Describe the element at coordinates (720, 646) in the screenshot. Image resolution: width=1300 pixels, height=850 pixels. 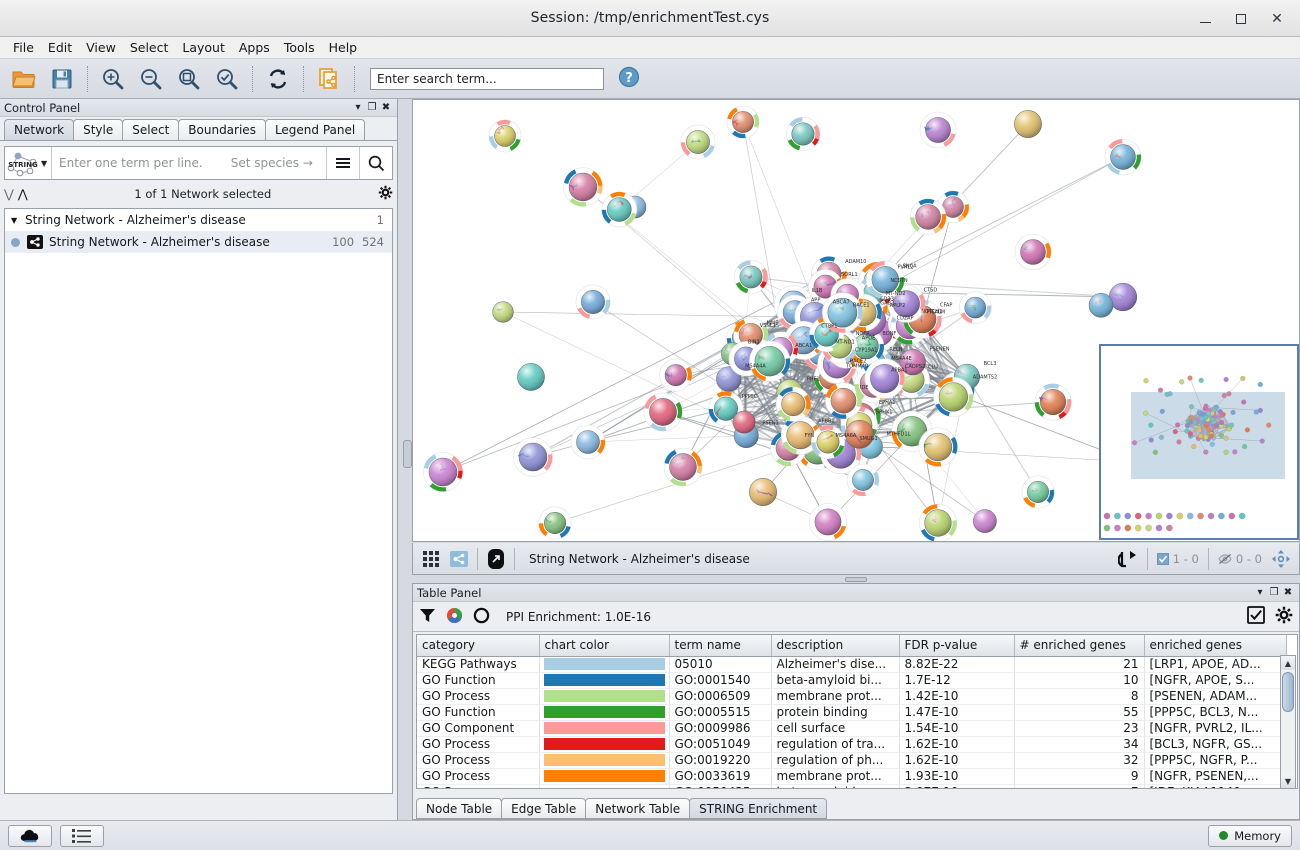
I see `column-header-term-name: term name` at that location.